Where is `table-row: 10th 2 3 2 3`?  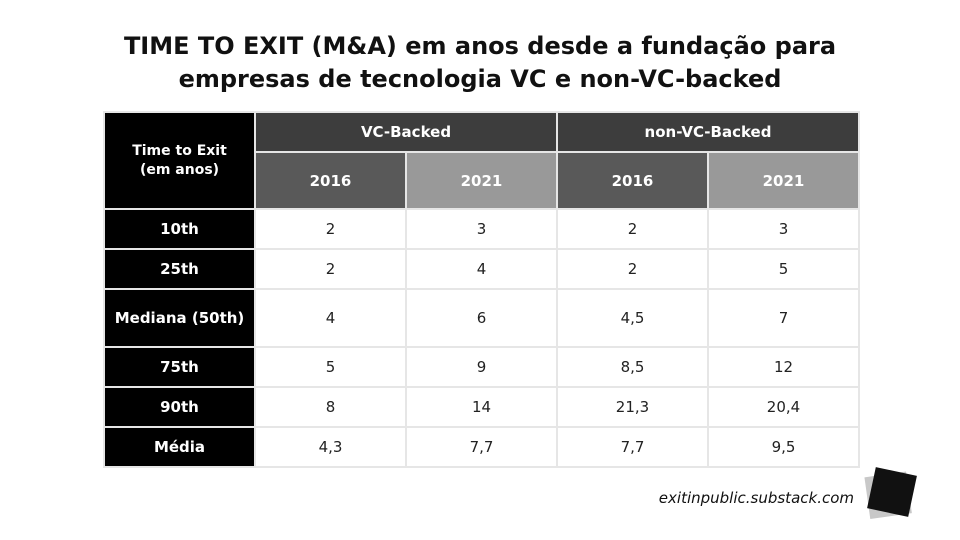 table-row: 10th 2 3 2 3 is located at coordinates (482, 229).